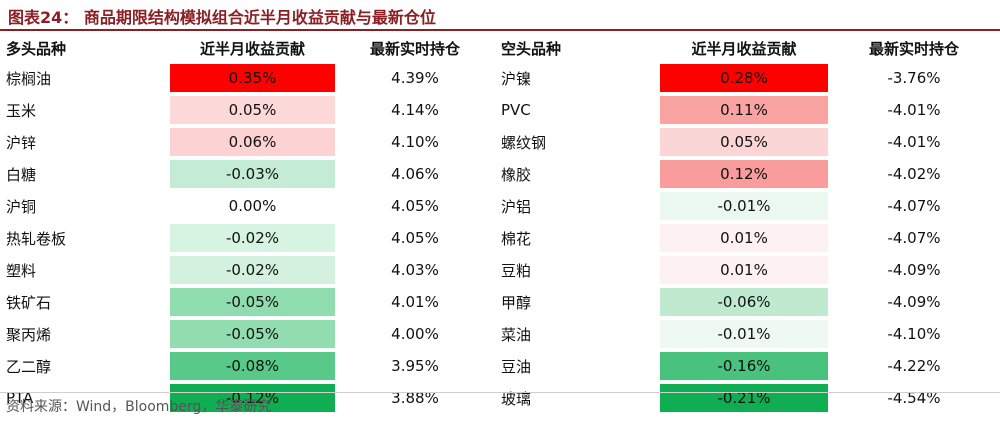 The height and width of the screenshot is (421, 1000). What do you see at coordinates (500, 78) in the screenshot?
I see `table-row: 棕榈油 0.35% 4.39% 沪镍 0.28% -3.76%` at bounding box center [500, 78].